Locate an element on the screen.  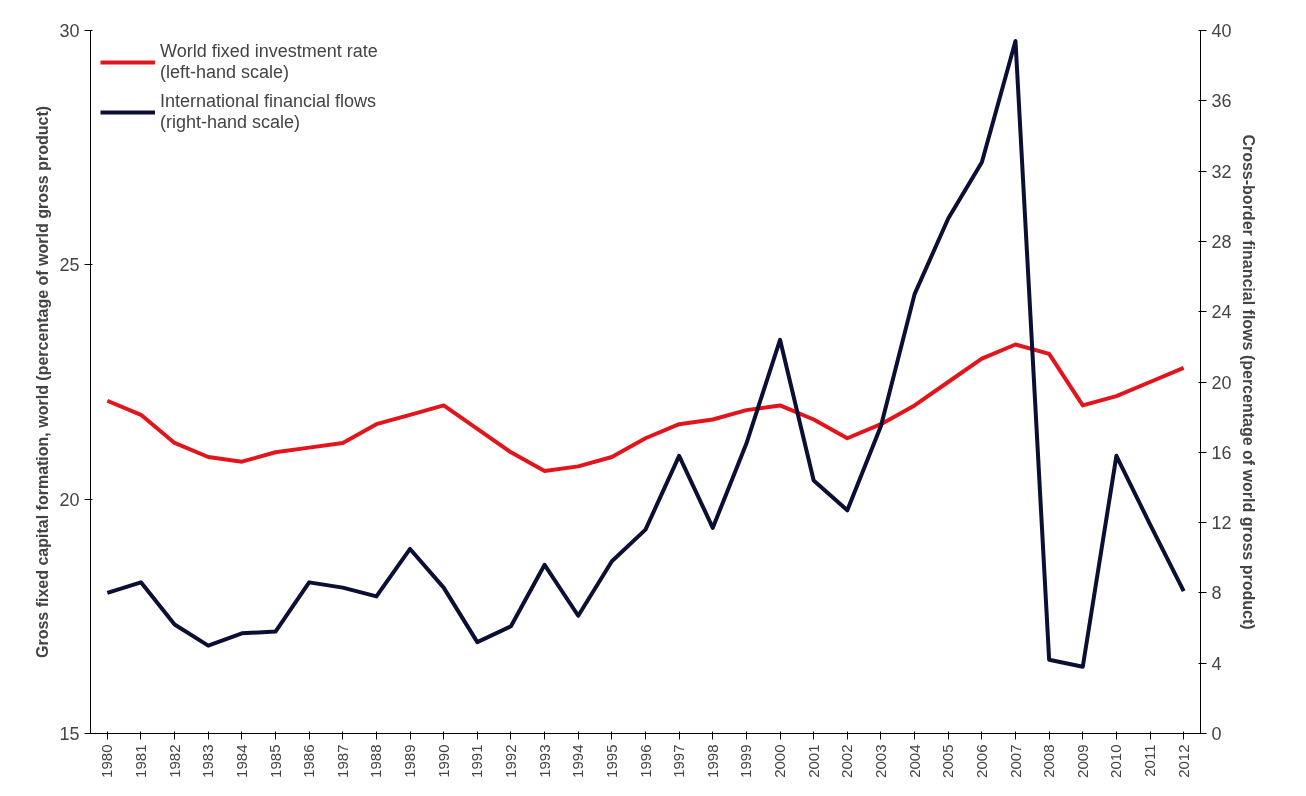
x-tick-label: 1993 is located at coordinates (544, 761).